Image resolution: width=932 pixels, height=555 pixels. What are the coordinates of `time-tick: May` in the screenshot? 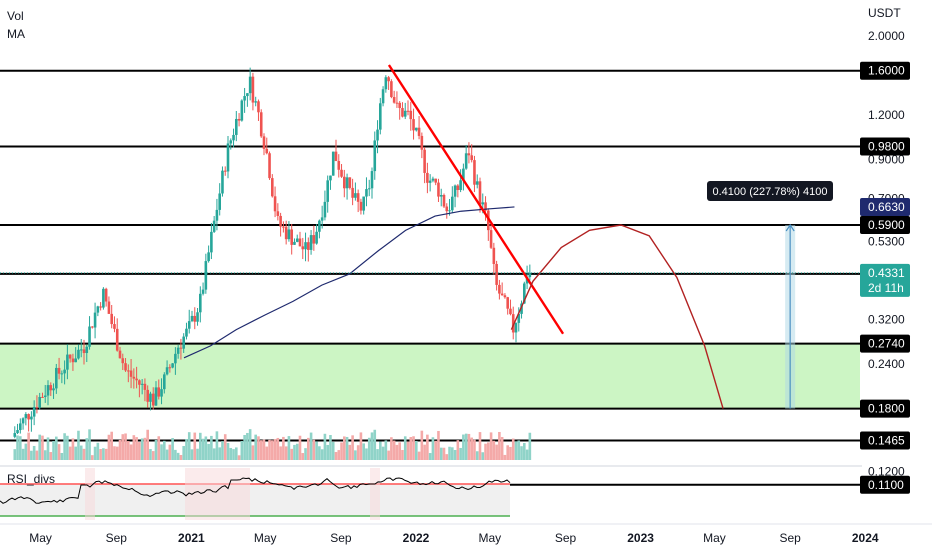 It's located at (40, 538).